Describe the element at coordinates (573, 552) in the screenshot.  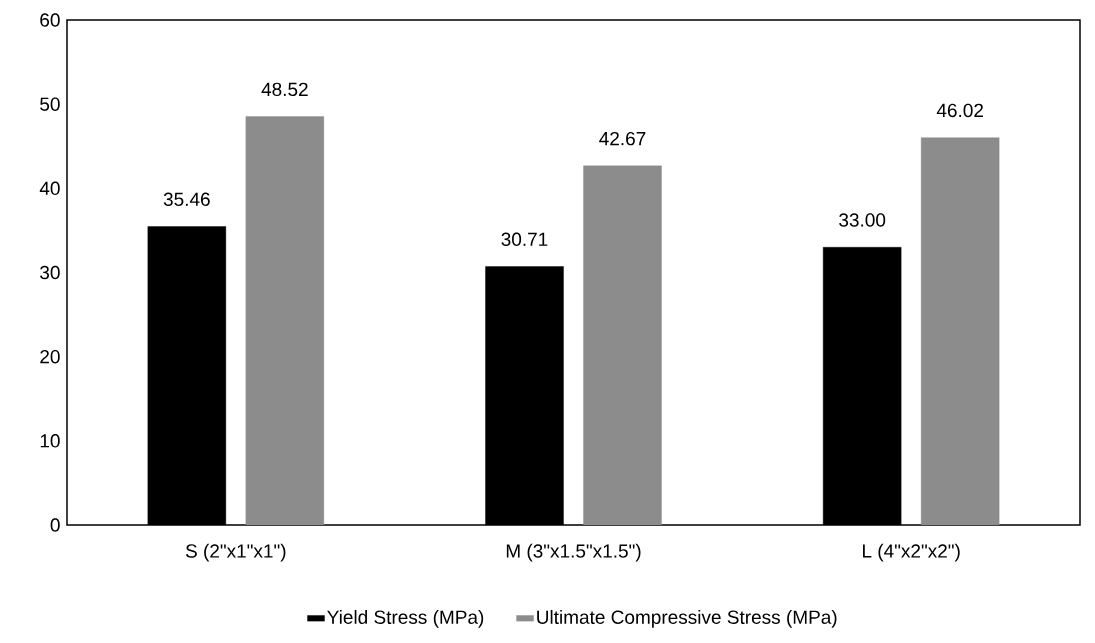
I see `x-tick-label: M (3"x1.5"x1.5")` at that location.